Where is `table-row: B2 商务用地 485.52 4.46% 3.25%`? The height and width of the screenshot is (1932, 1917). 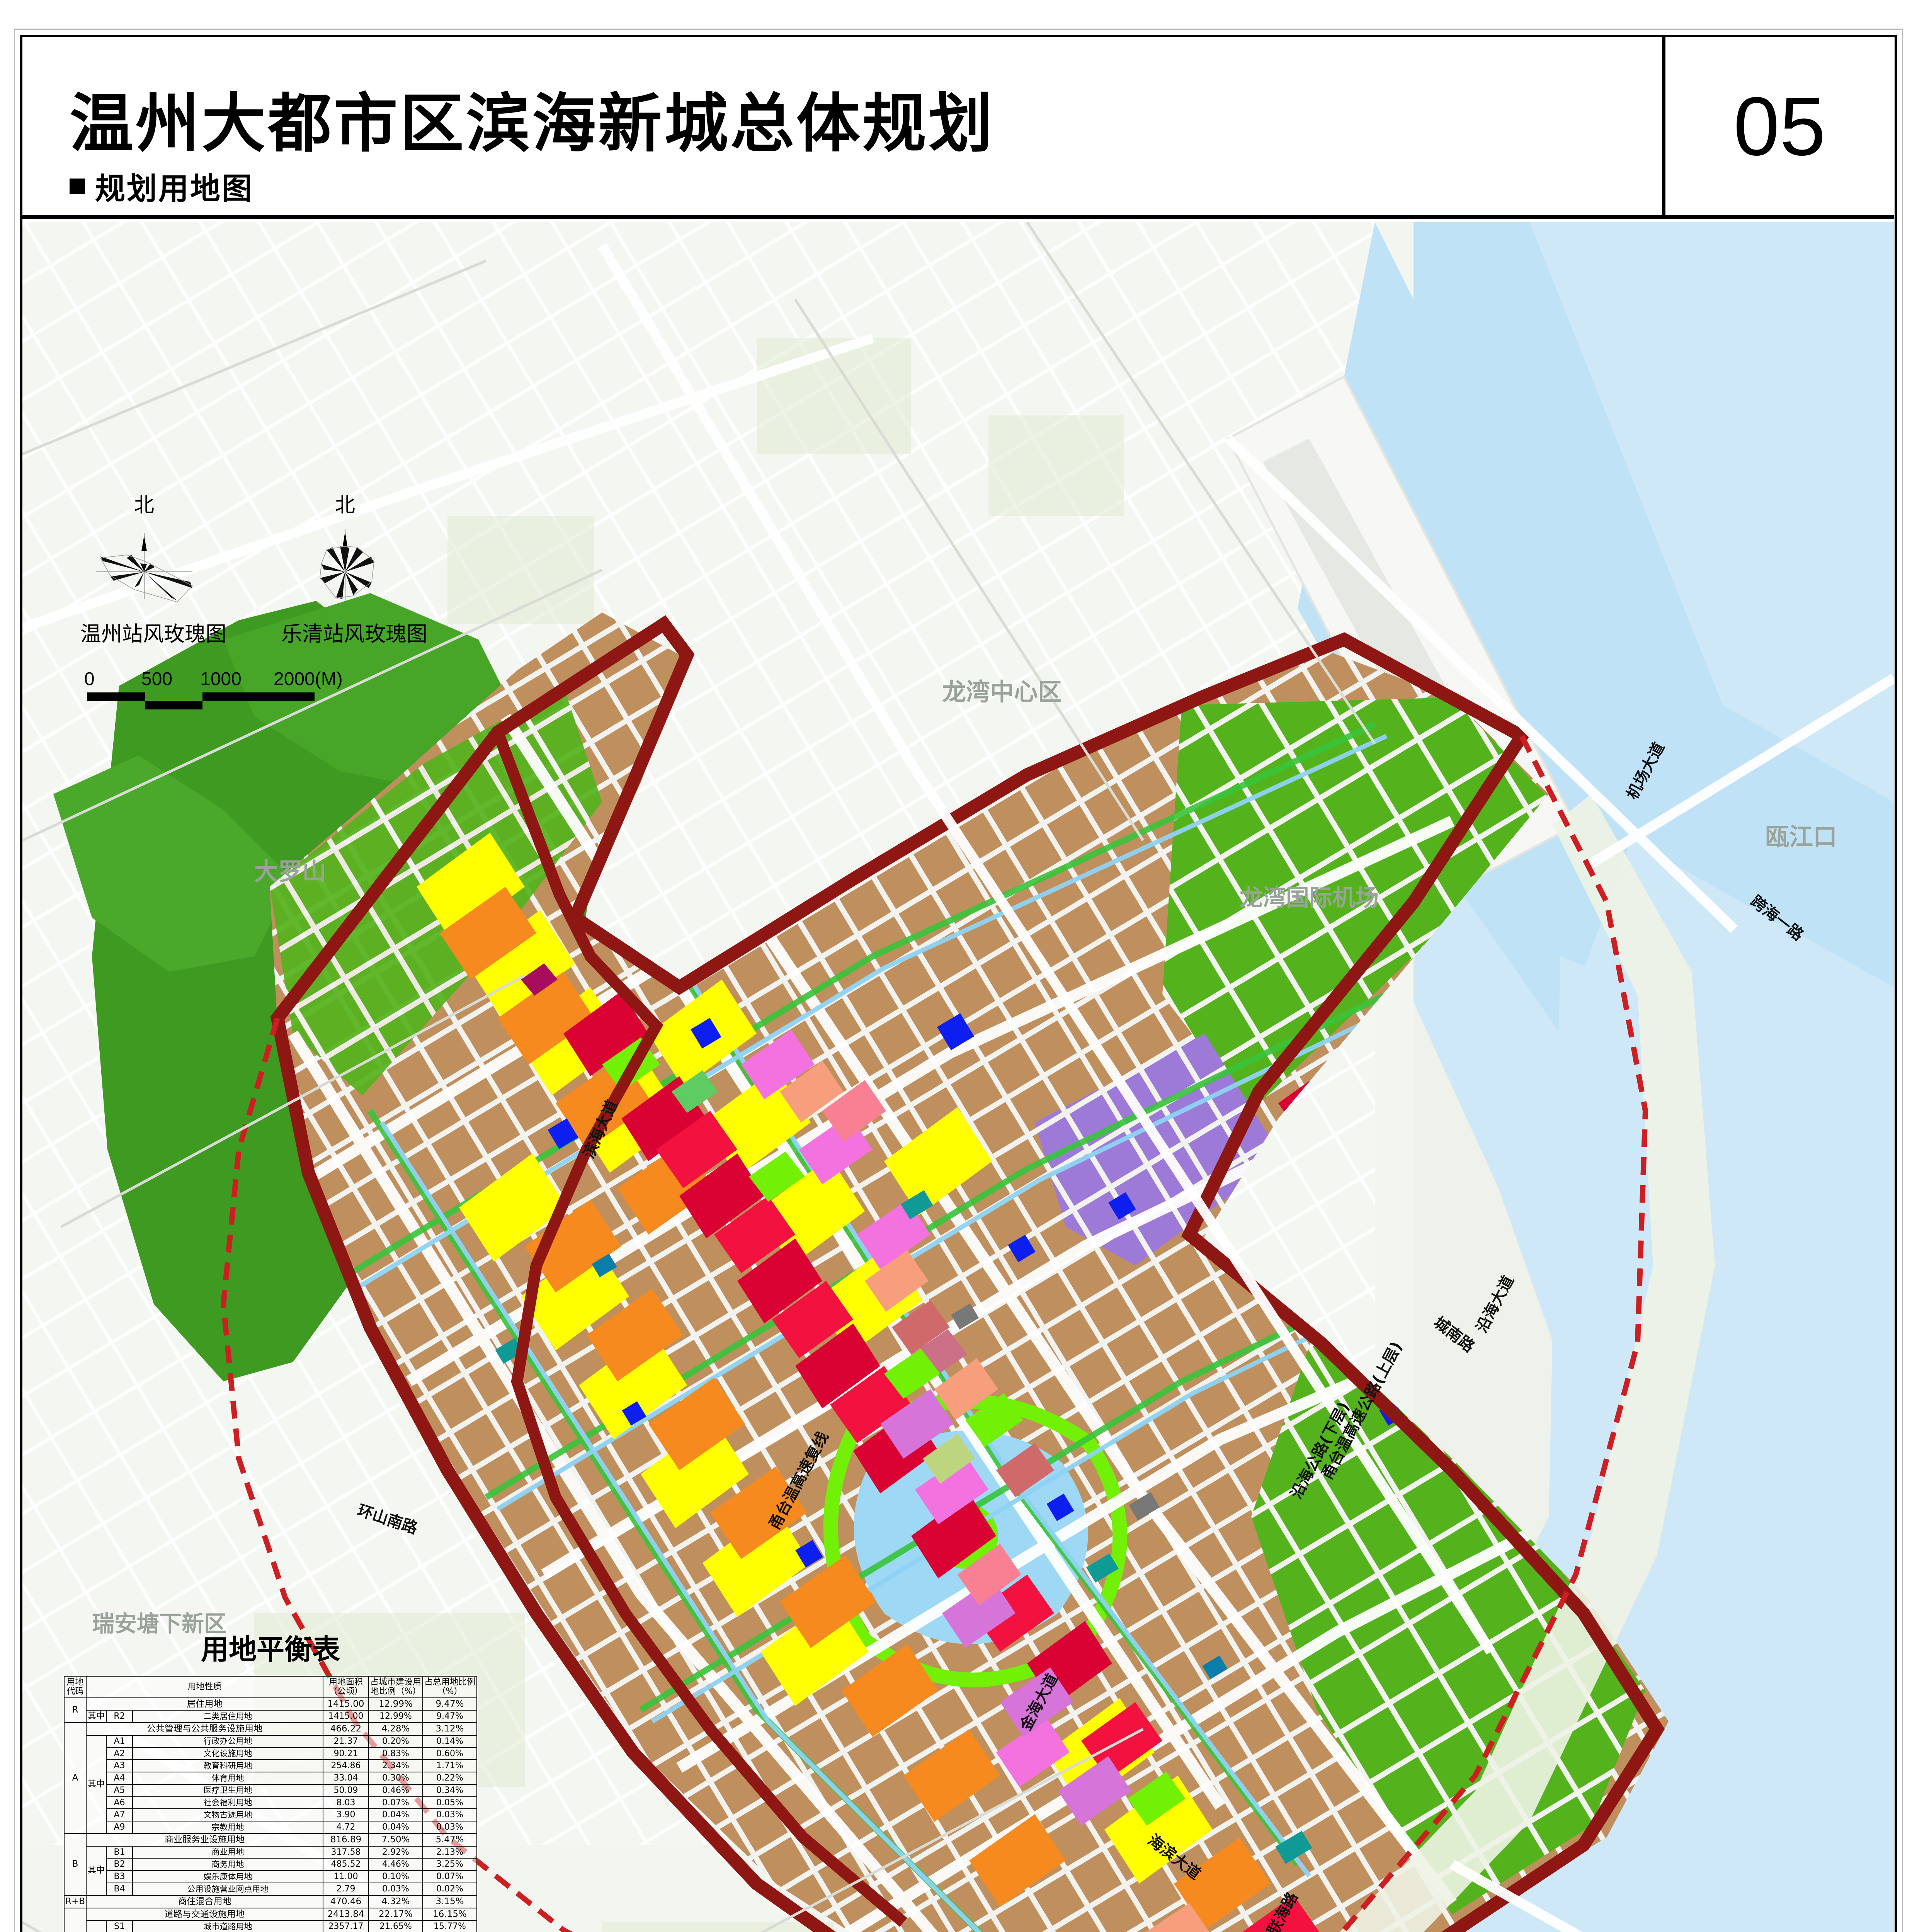 table-row: B2 商务用地 485.52 4.46% 3.25% is located at coordinates (270, 1865).